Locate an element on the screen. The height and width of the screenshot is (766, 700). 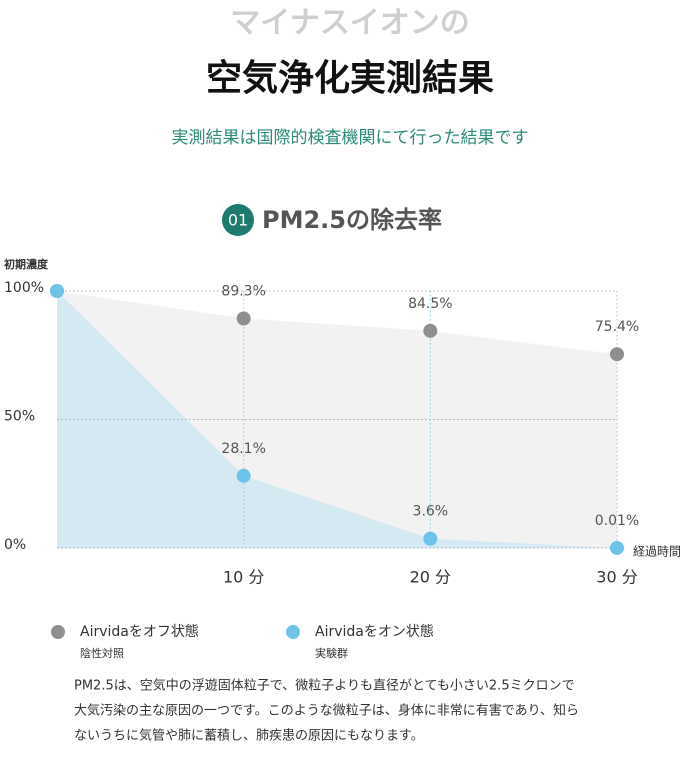
y-tick-label: 50% is located at coordinates (19, 417).